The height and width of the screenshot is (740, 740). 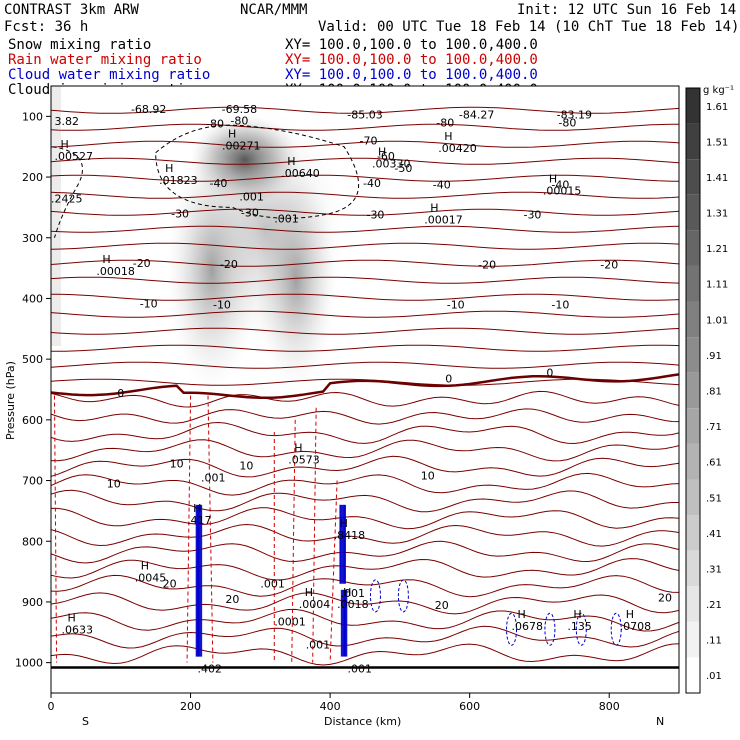 What do you see at coordinates (476, 115) in the screenshot?
I see `temperature-contour-label: -84.27` at bounding box center [476, 115].